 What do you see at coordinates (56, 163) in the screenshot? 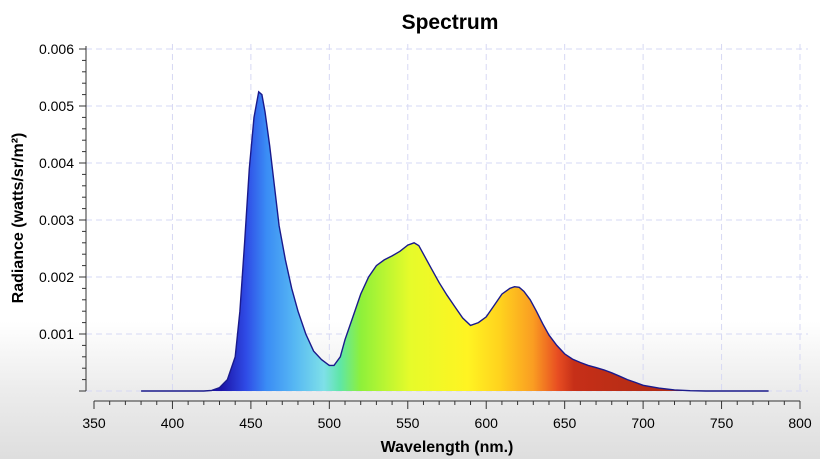
I see `y-tick-label: 0.004` at bounding box center [56, 163].